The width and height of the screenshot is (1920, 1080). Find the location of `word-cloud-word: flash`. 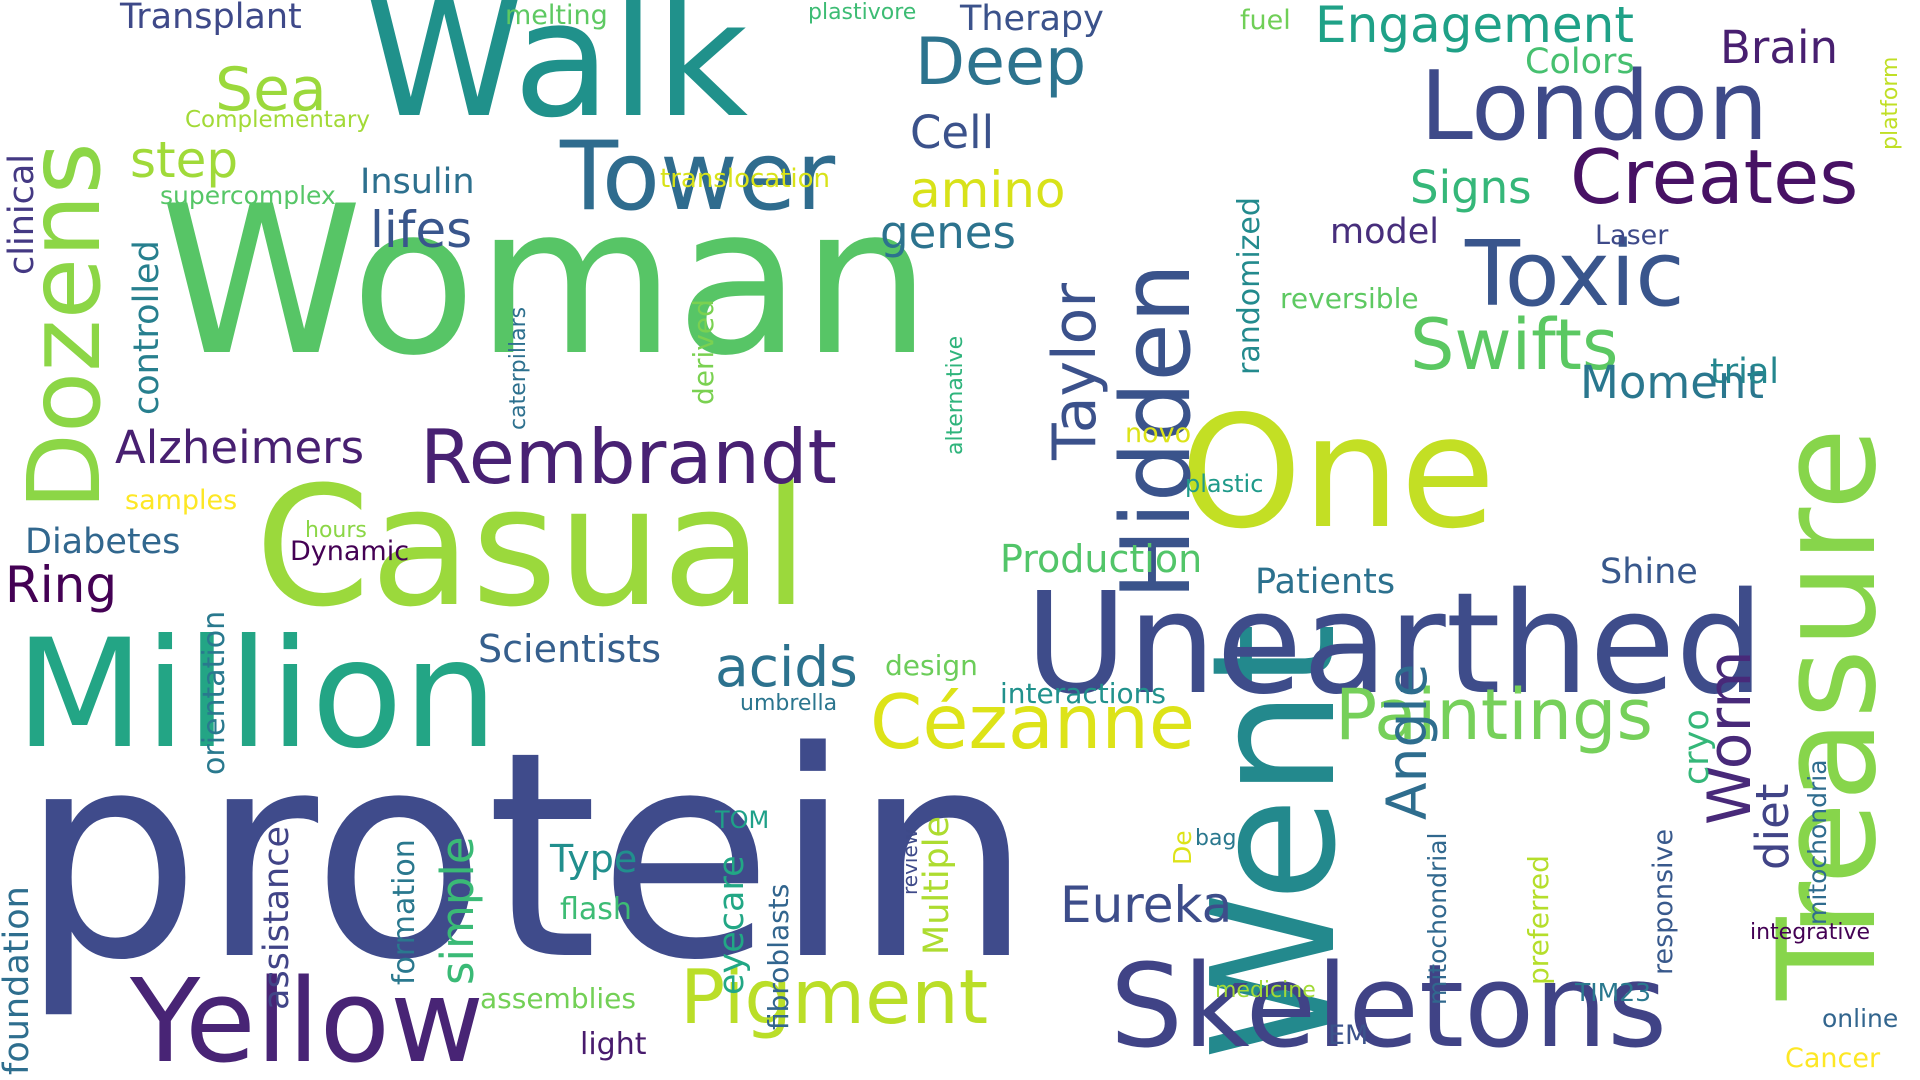

word-cloud-word: flash is located at coordinates (596, 909).